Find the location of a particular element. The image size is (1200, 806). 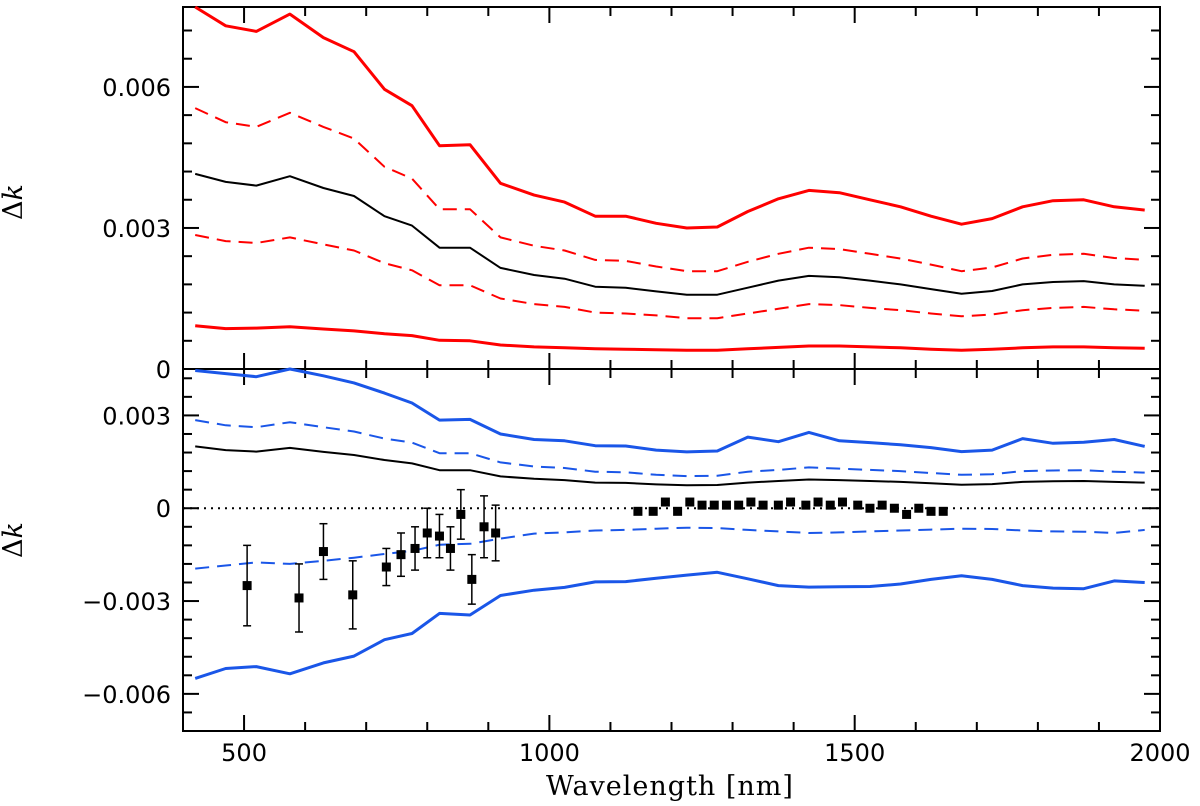

bottom-series-lower-dashed is located at coordinates (670, 548).